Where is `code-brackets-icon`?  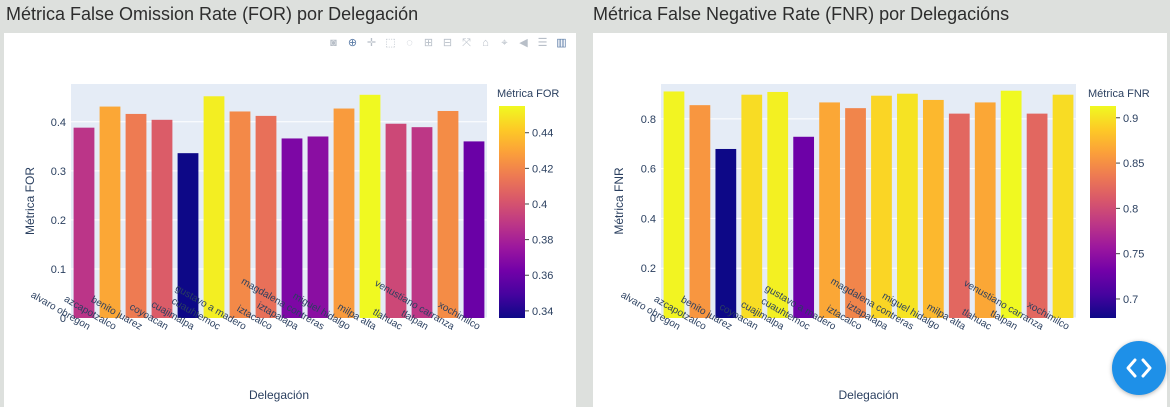
code-brackets-icon is located at coordinates (1139, 368).